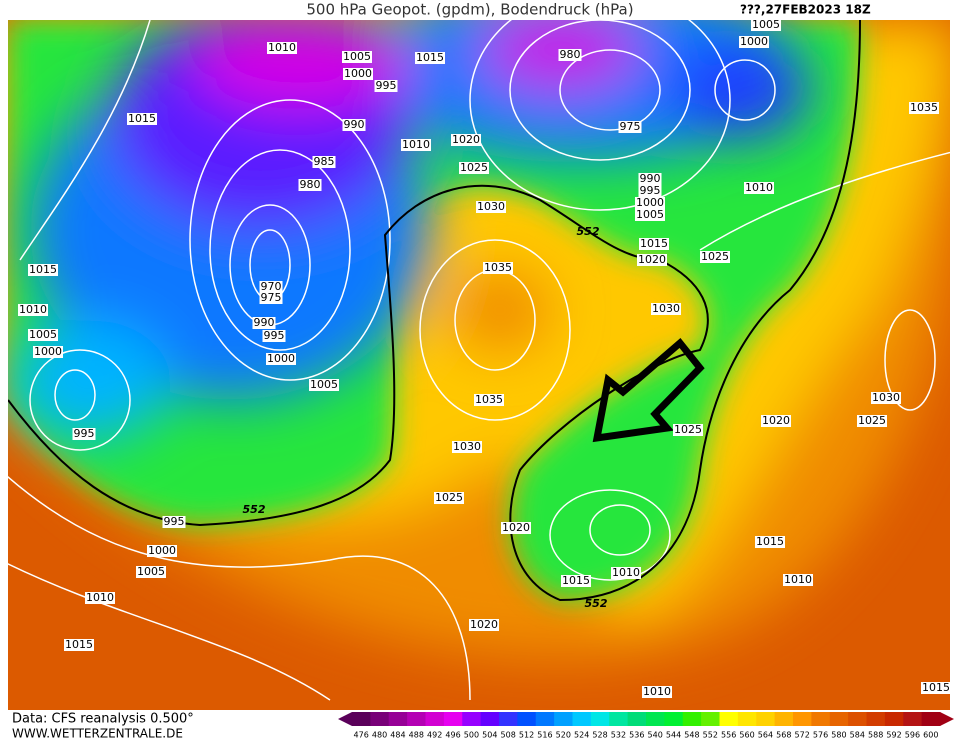 This screenshot has height=741, width=959. Describe the element at coordinates (361, 735) in the screenshot. I see `colorbar-label: 476` at that location.